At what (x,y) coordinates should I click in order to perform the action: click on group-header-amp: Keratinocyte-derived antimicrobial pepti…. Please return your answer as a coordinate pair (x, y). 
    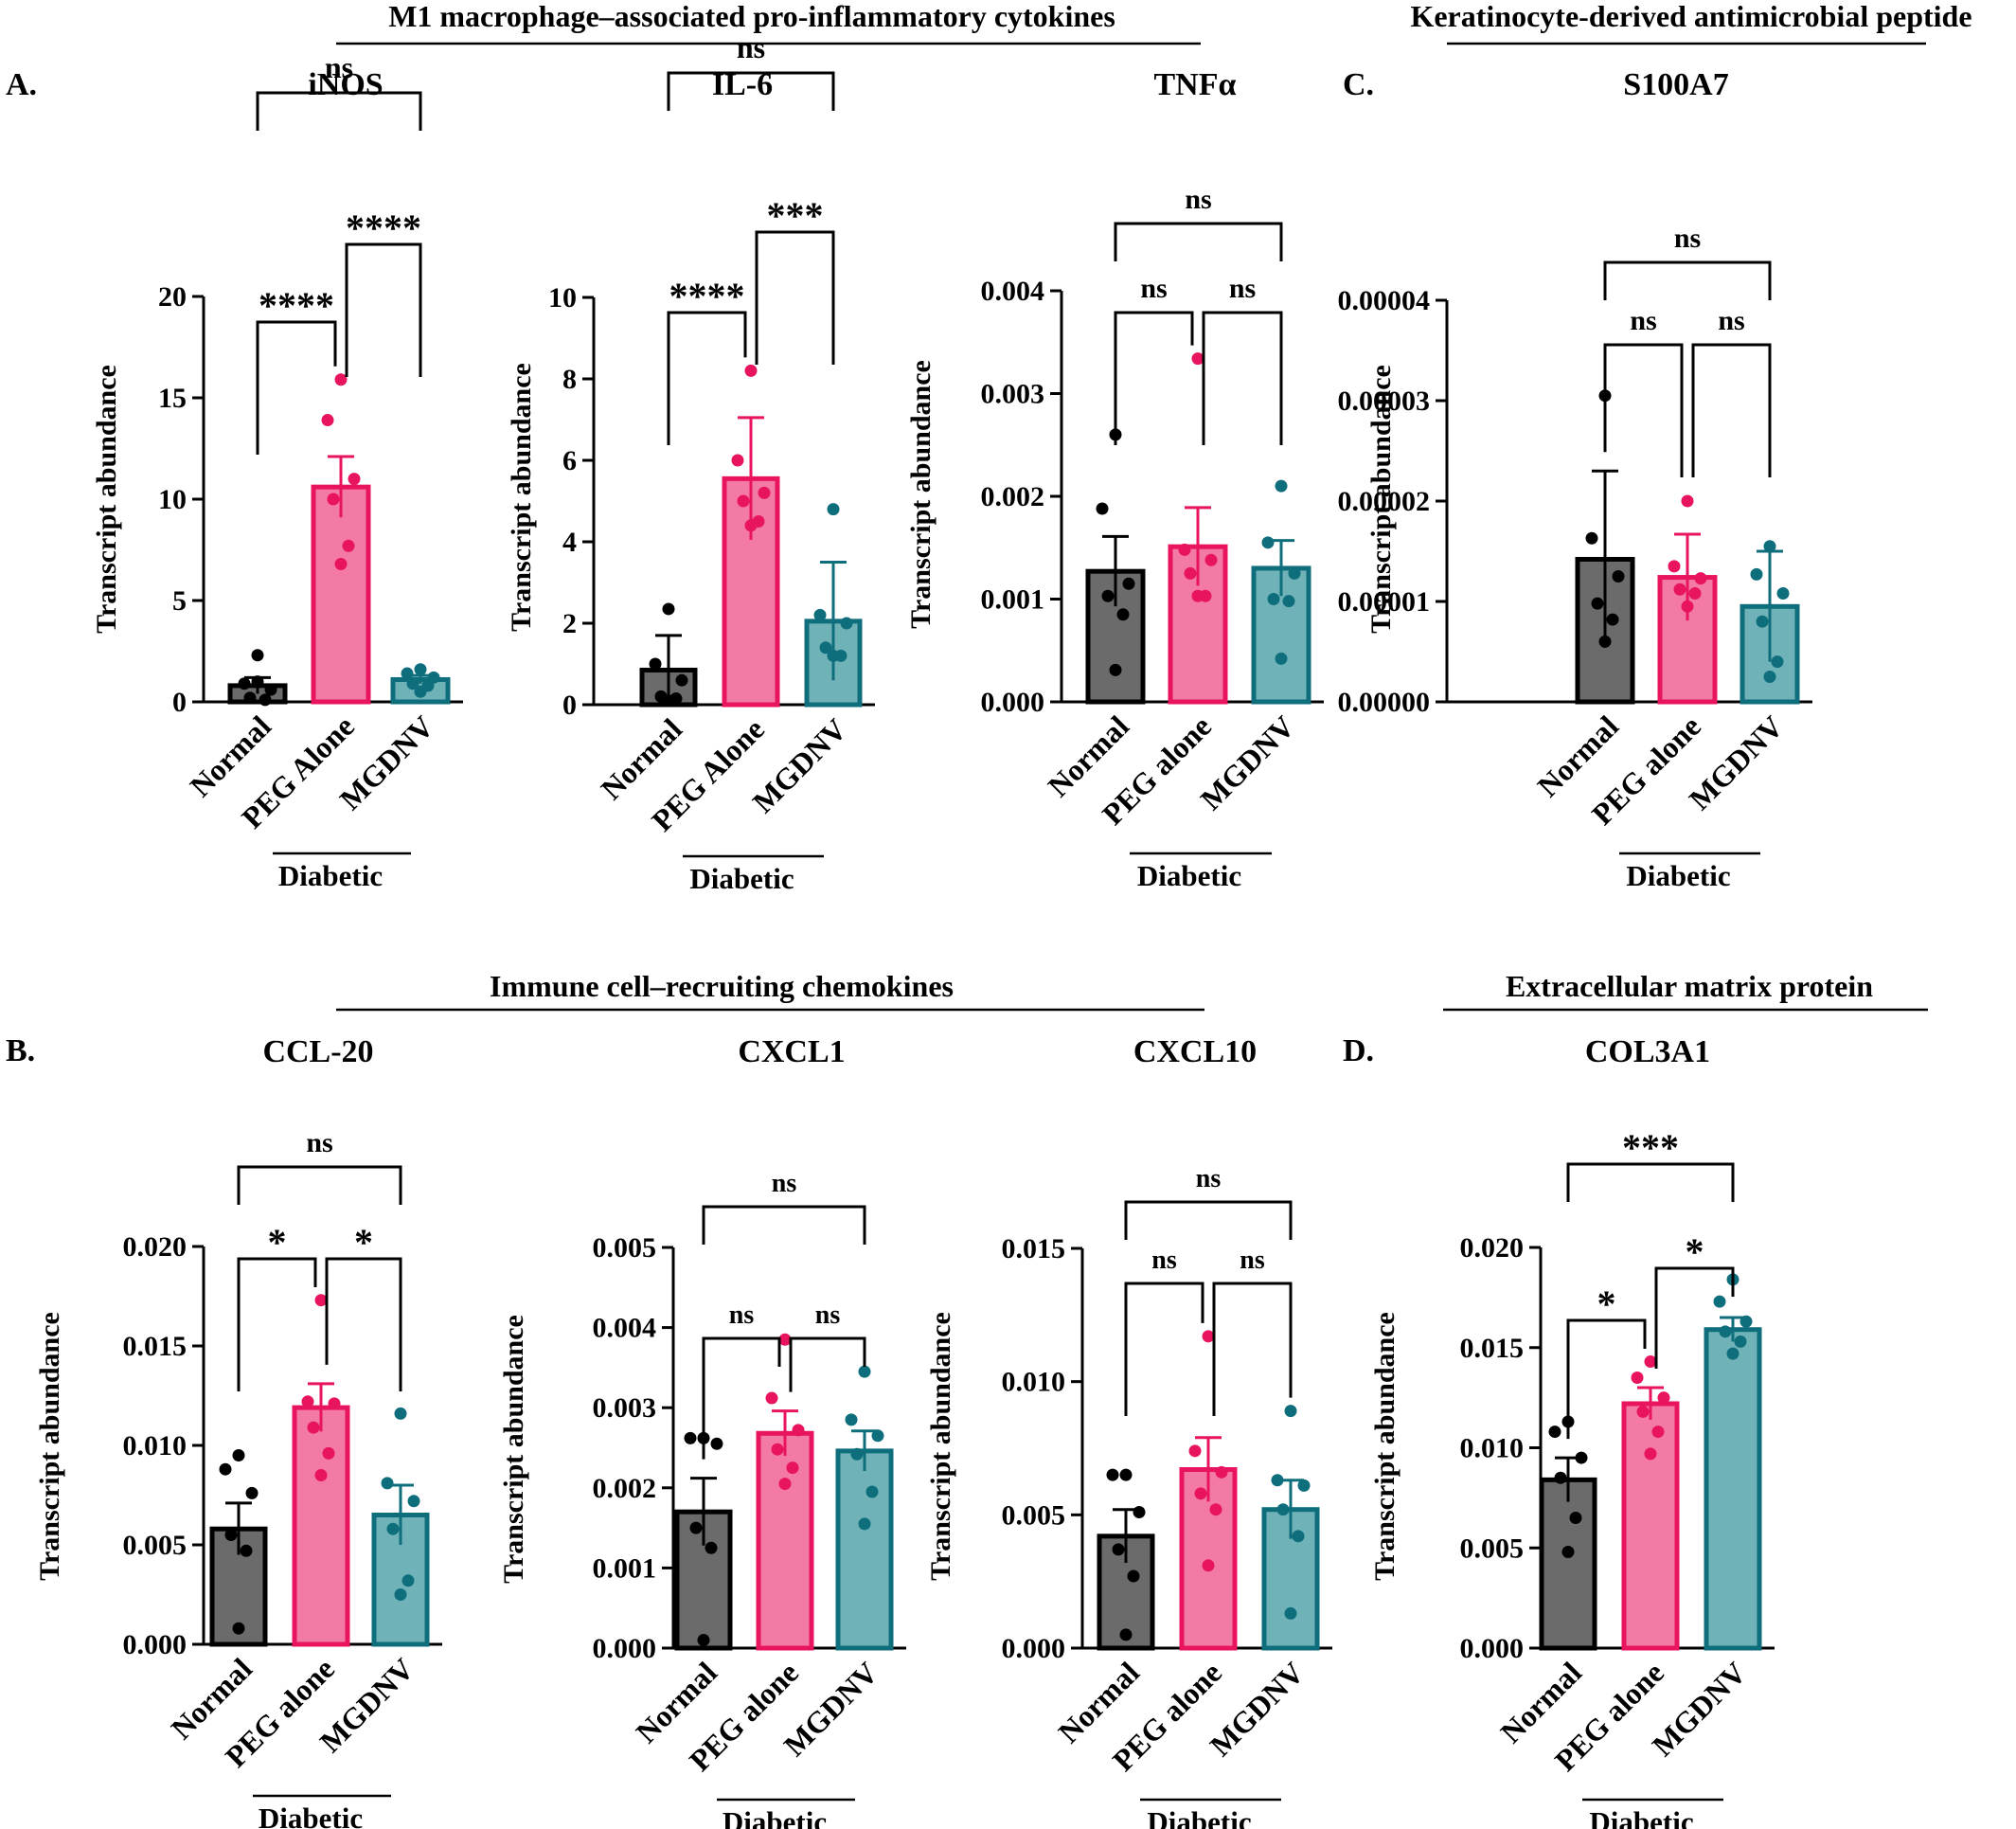
    Looking at the image, I should click on (1690, 16).